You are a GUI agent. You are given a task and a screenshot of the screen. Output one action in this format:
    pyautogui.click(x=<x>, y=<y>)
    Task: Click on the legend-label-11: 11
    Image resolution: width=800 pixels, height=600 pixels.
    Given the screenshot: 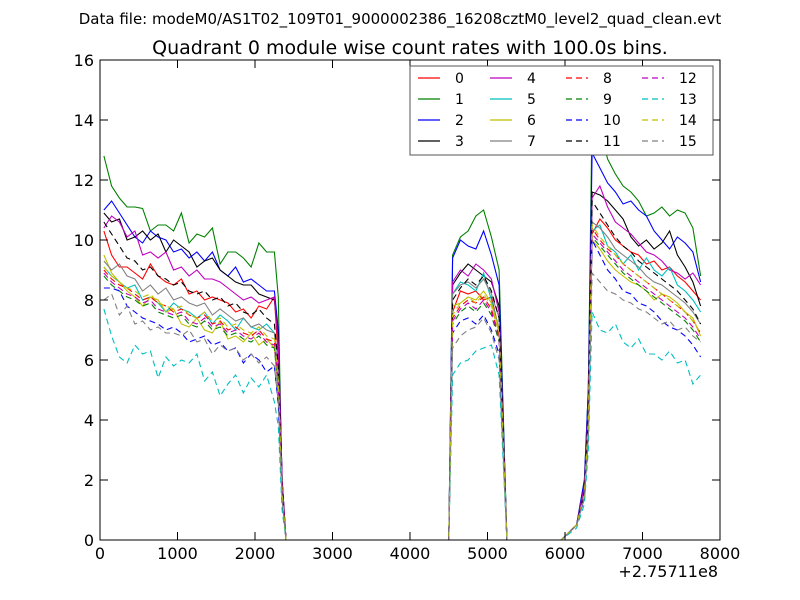 What is the action you would take?
    pyautogui.click(x=612, y=142)
    